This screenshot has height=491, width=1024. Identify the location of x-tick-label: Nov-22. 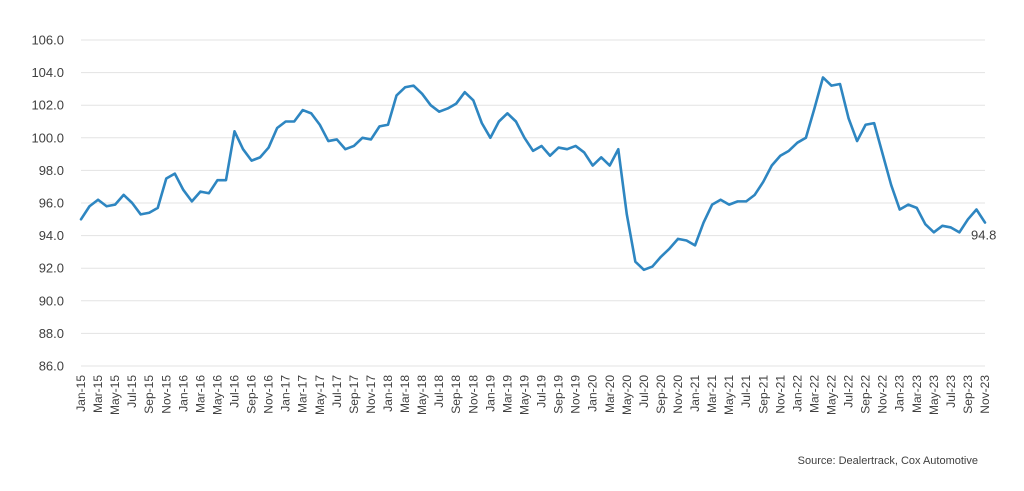
(883, 394).